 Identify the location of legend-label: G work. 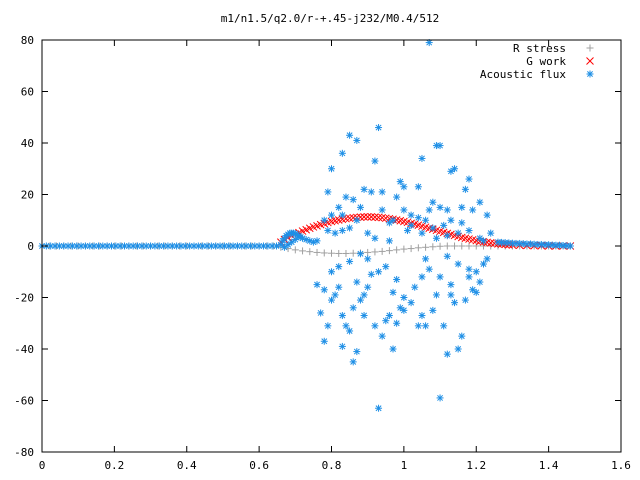
(546, 61).